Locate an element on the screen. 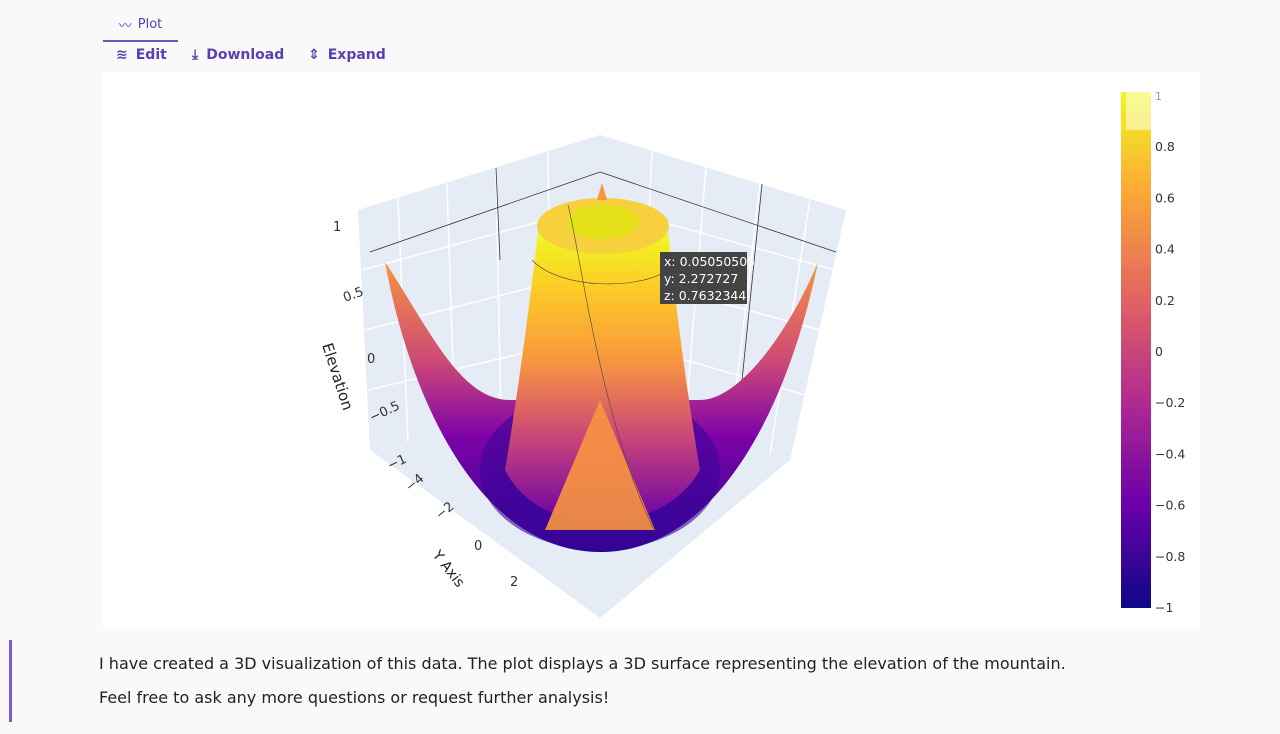 Image resolution: width=1280 pixels, height=734 pixels. hover-line: z: 0.7632344 is located at coordinates (705, 295).